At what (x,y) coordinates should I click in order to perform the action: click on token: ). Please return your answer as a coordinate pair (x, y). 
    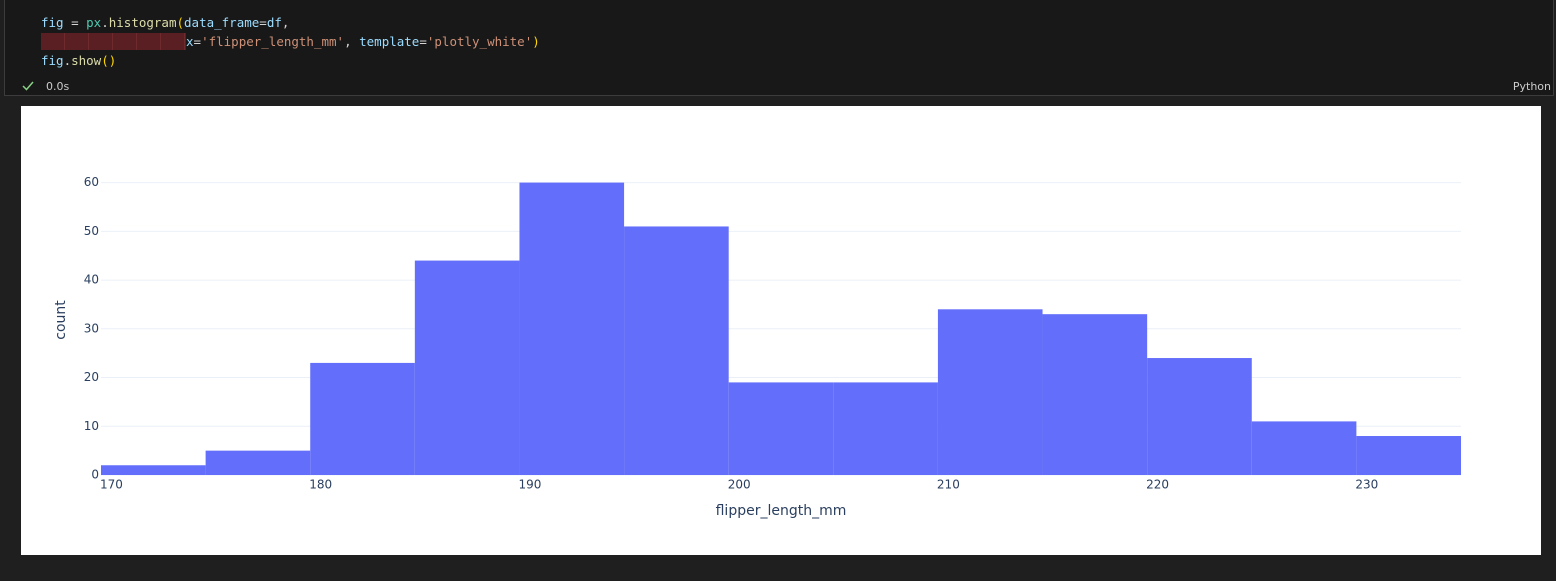
    Looking at the image, I should click on (536, 41).